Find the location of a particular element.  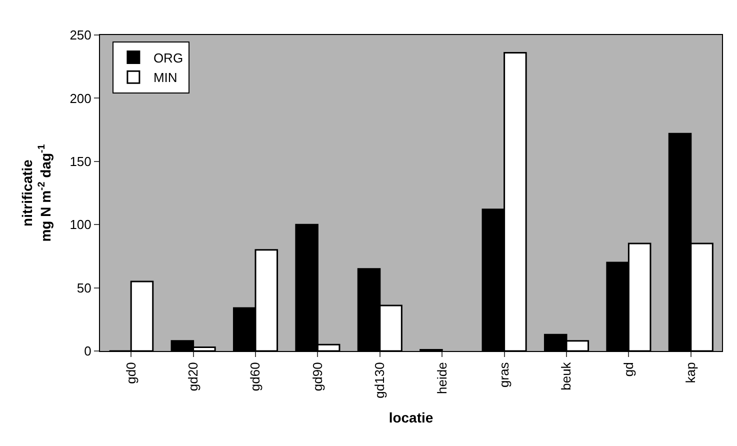

y-tick-label: 200 is located at coordinates (81, 98).